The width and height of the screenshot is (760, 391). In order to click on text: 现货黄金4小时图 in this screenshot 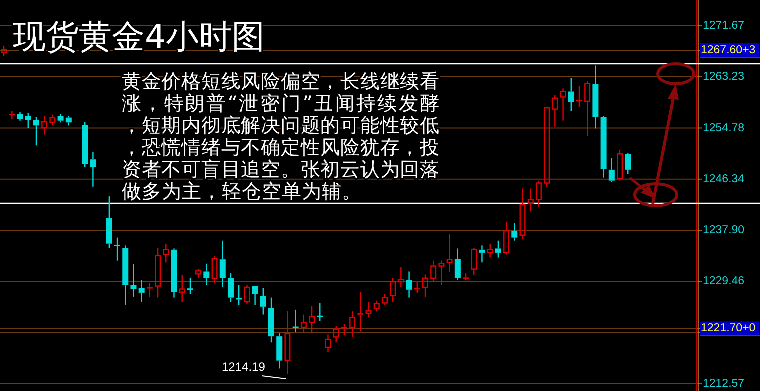, I will do `click(139, 36)`.